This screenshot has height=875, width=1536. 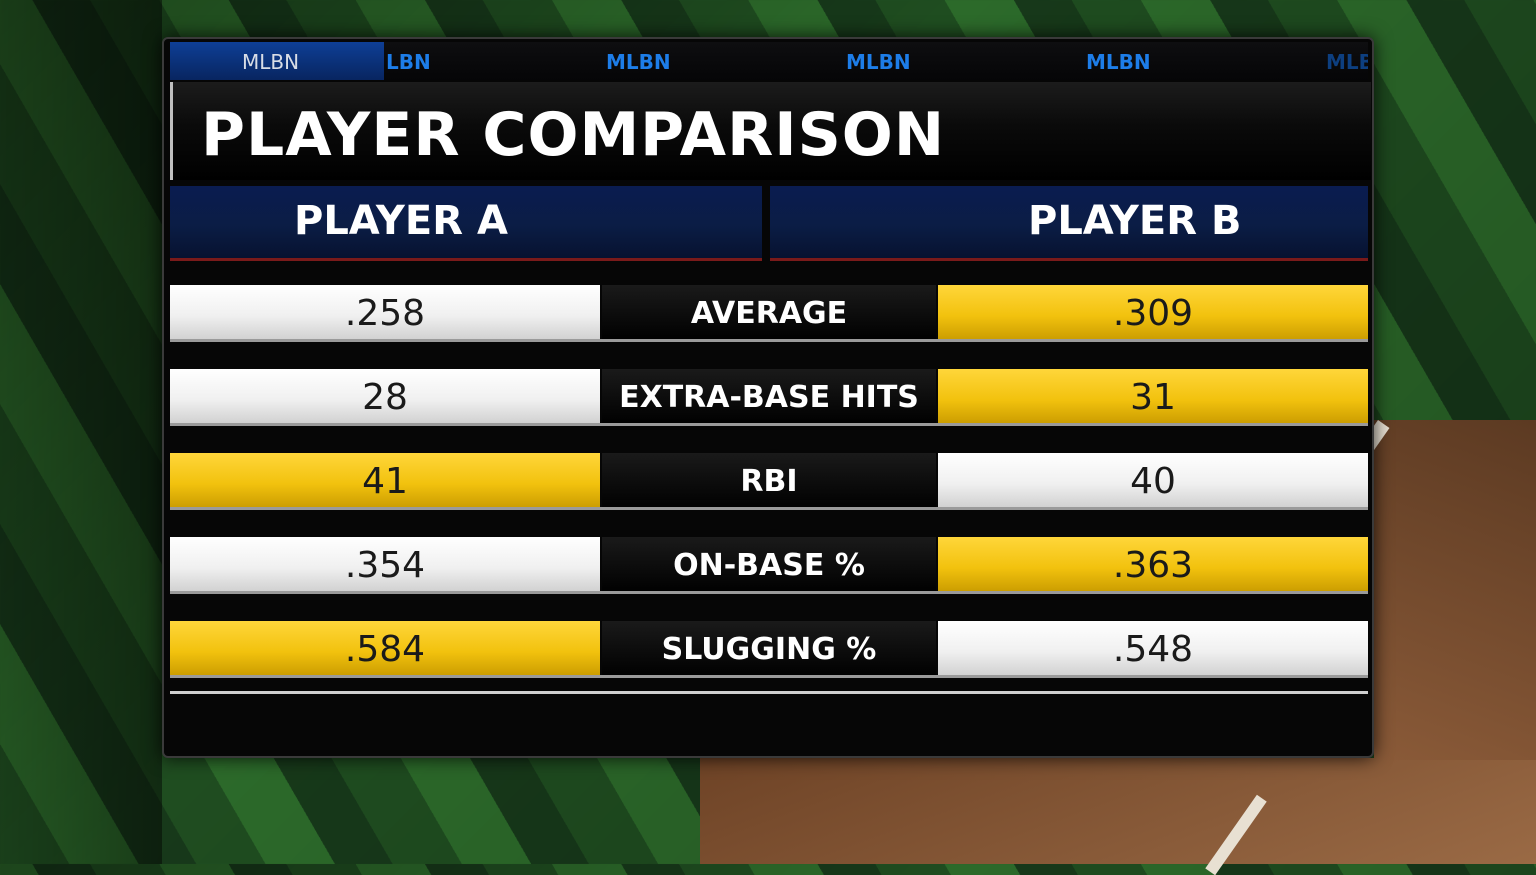 I want to click on ticker-logo: LBN, so click(x=408, y=62).